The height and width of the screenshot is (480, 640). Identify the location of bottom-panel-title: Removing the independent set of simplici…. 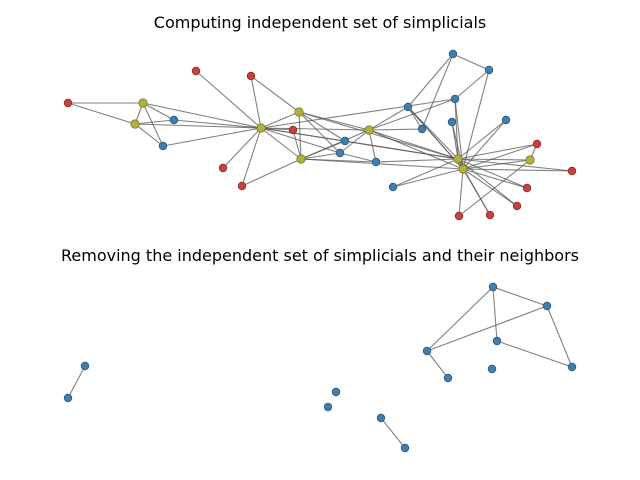
(320, 255).